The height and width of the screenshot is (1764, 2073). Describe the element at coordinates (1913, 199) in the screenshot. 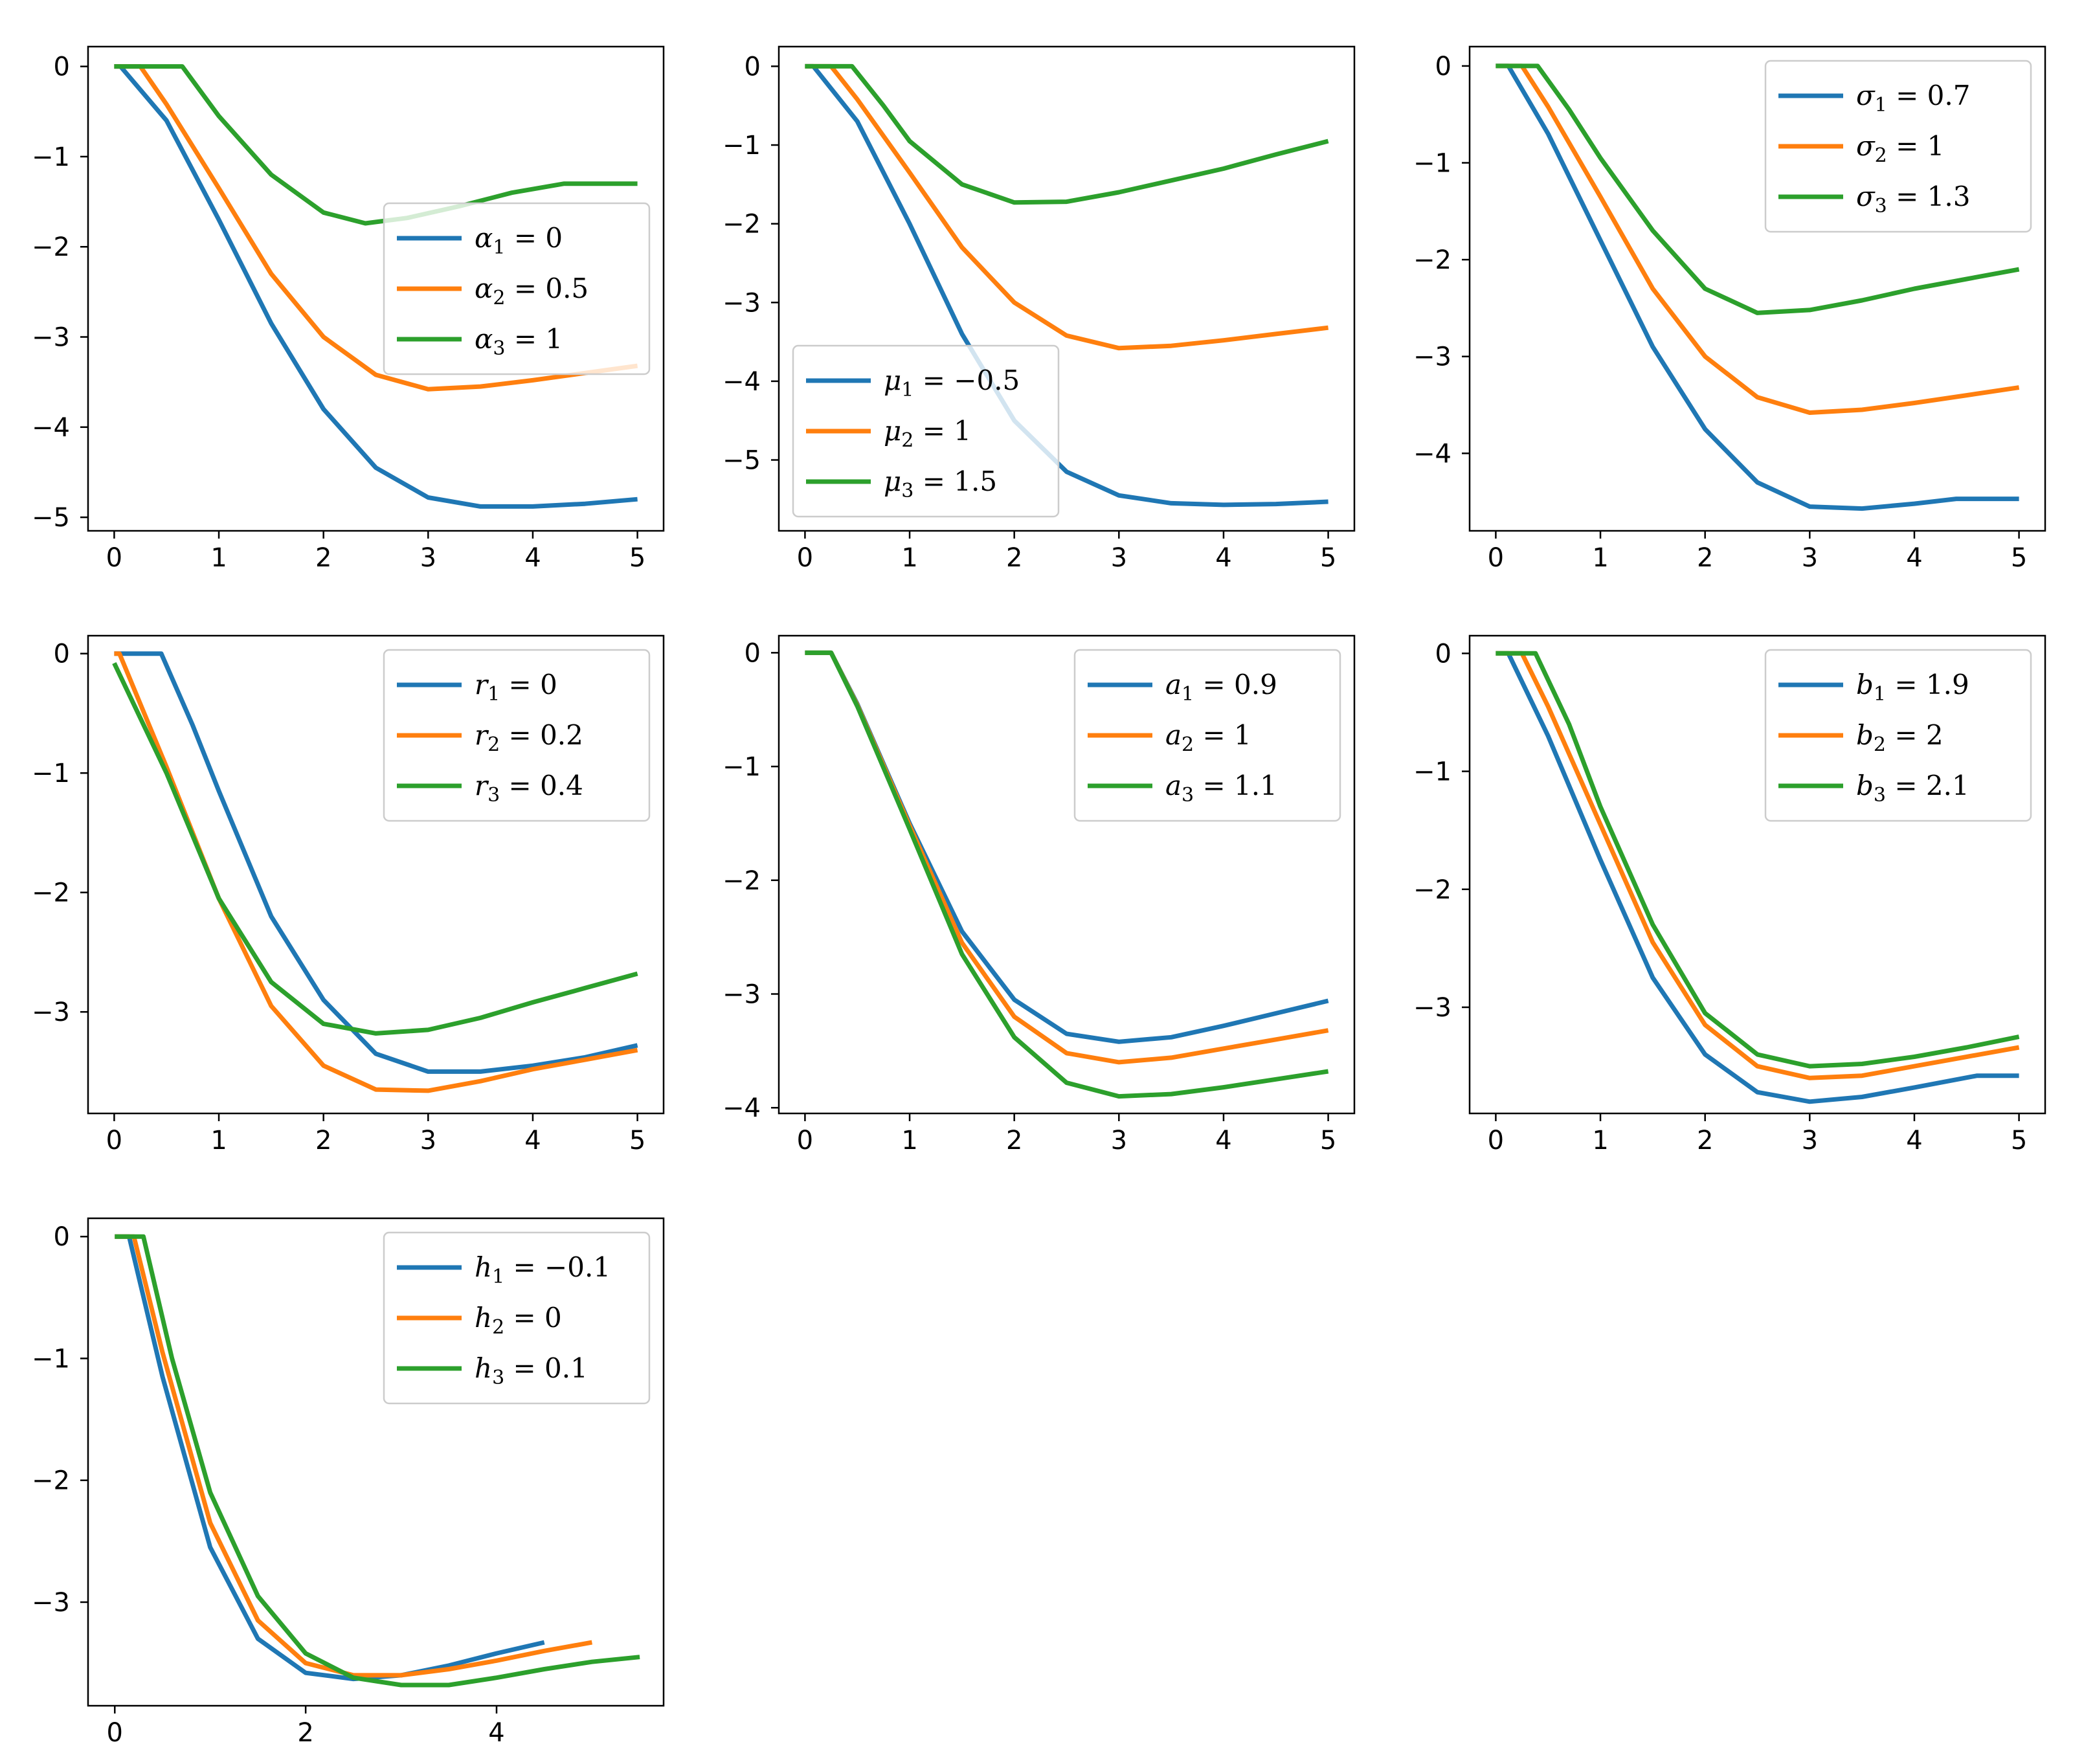

I see `legend-label-3: σ3 = 1.3` at that location.